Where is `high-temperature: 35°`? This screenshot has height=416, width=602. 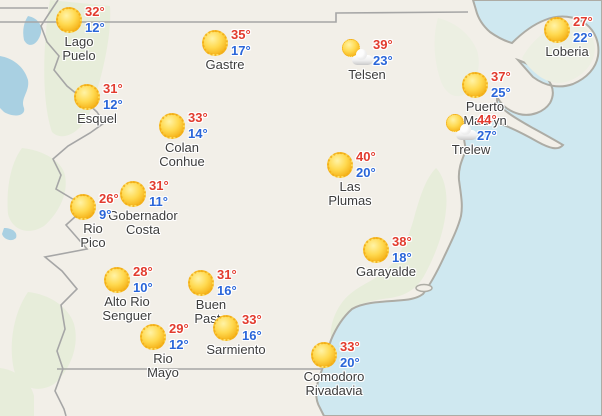
high-temperature: 35° is located at coordinates (241, 34).